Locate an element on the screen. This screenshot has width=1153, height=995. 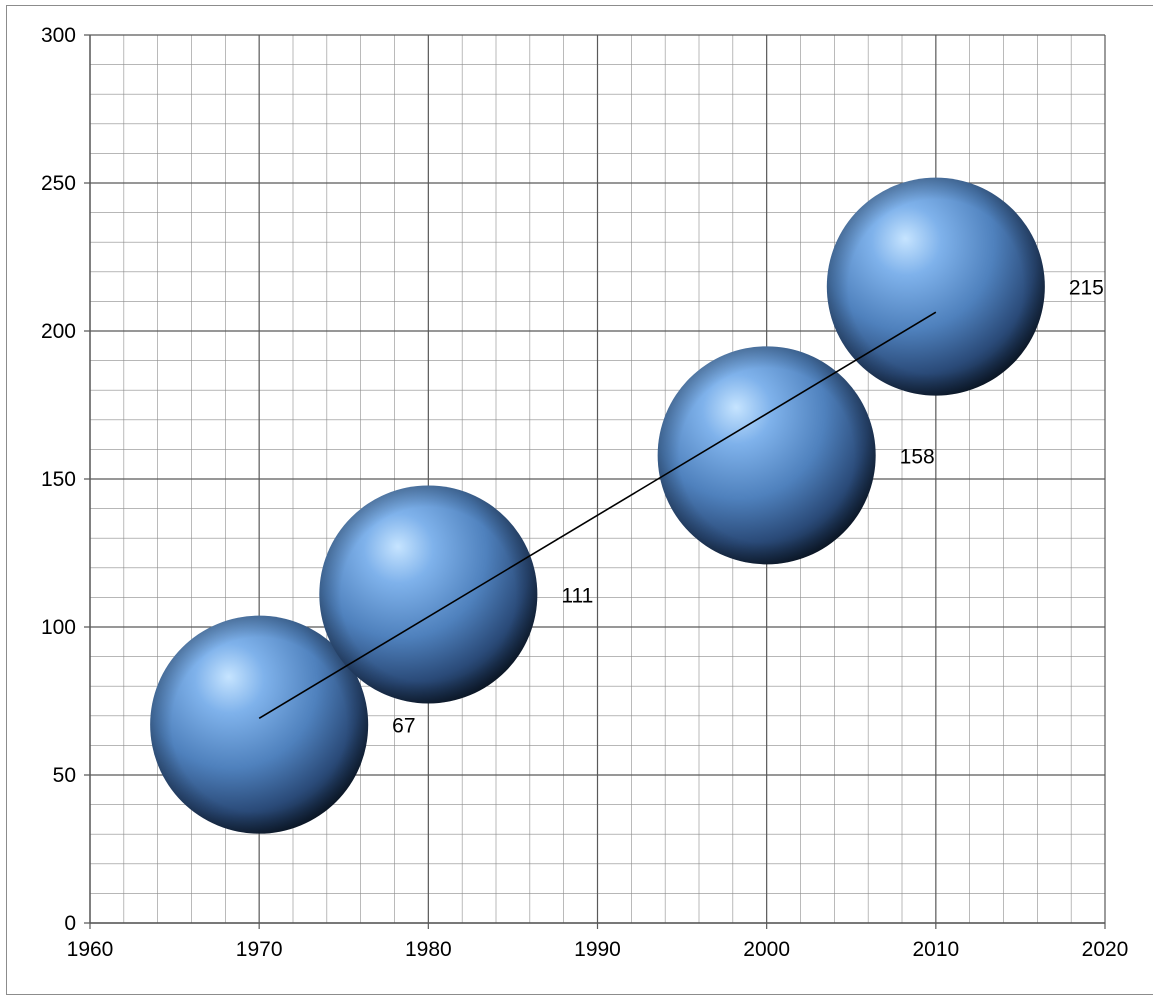
x-tick-label: 1960 is located at coordinates (90, 949).